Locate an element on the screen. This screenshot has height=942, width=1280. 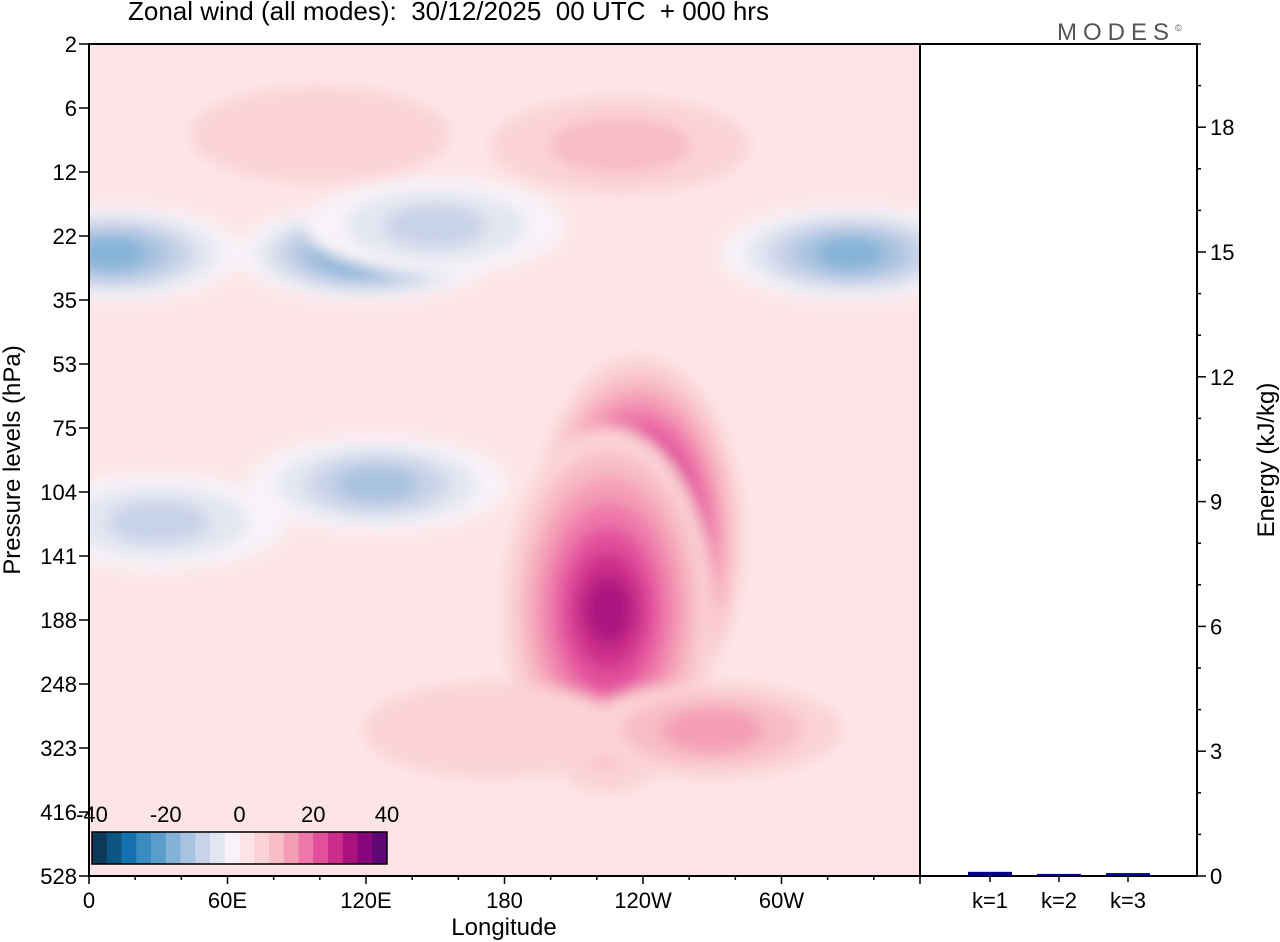
y-tick-label: 416 is located at coordinates (58, 812).